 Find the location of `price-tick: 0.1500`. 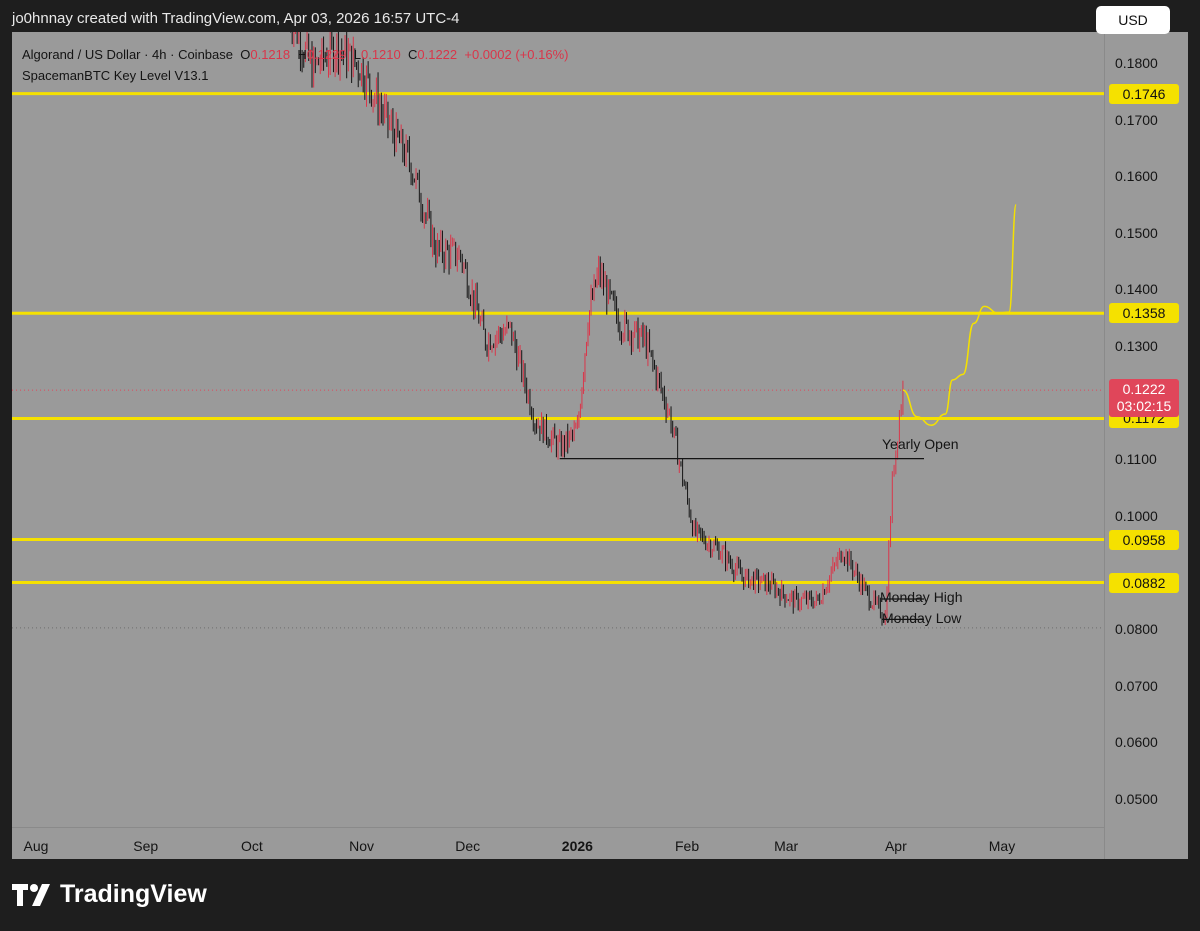

price-tick: 0.1500 is located at coordinates (1136, 232).